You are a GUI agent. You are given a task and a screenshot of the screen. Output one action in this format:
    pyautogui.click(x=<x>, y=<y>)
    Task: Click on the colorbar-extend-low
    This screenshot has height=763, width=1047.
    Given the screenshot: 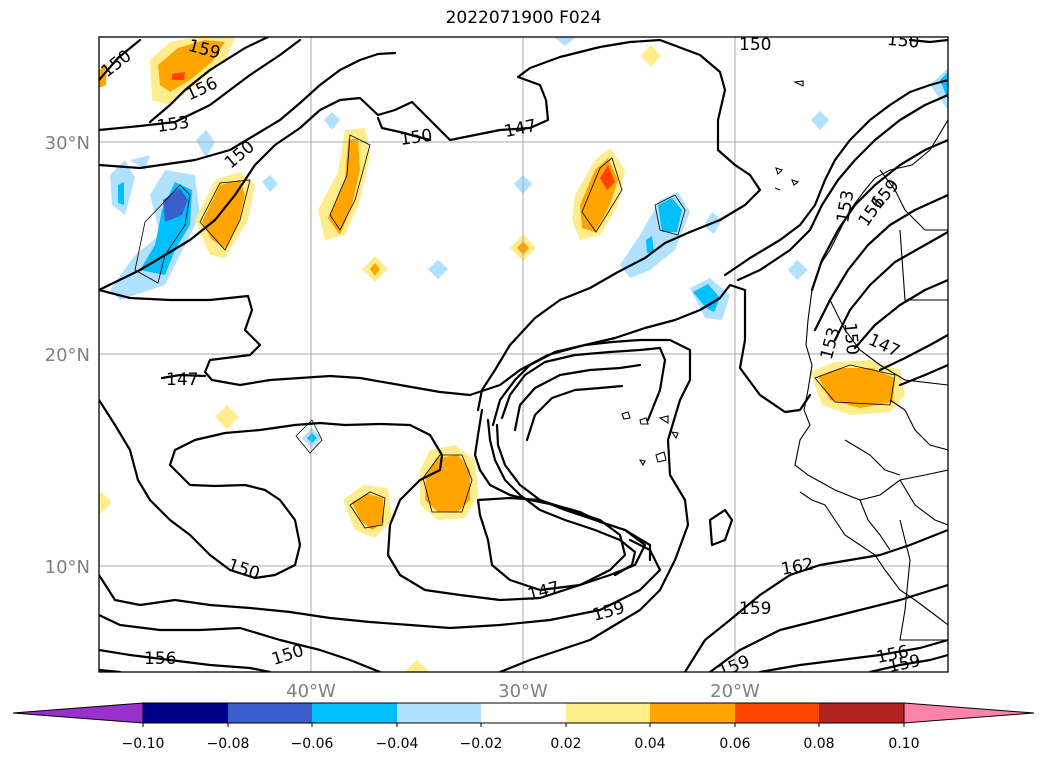 What is the action you would take?
    pyautogui.click(x=78, y=713)
    